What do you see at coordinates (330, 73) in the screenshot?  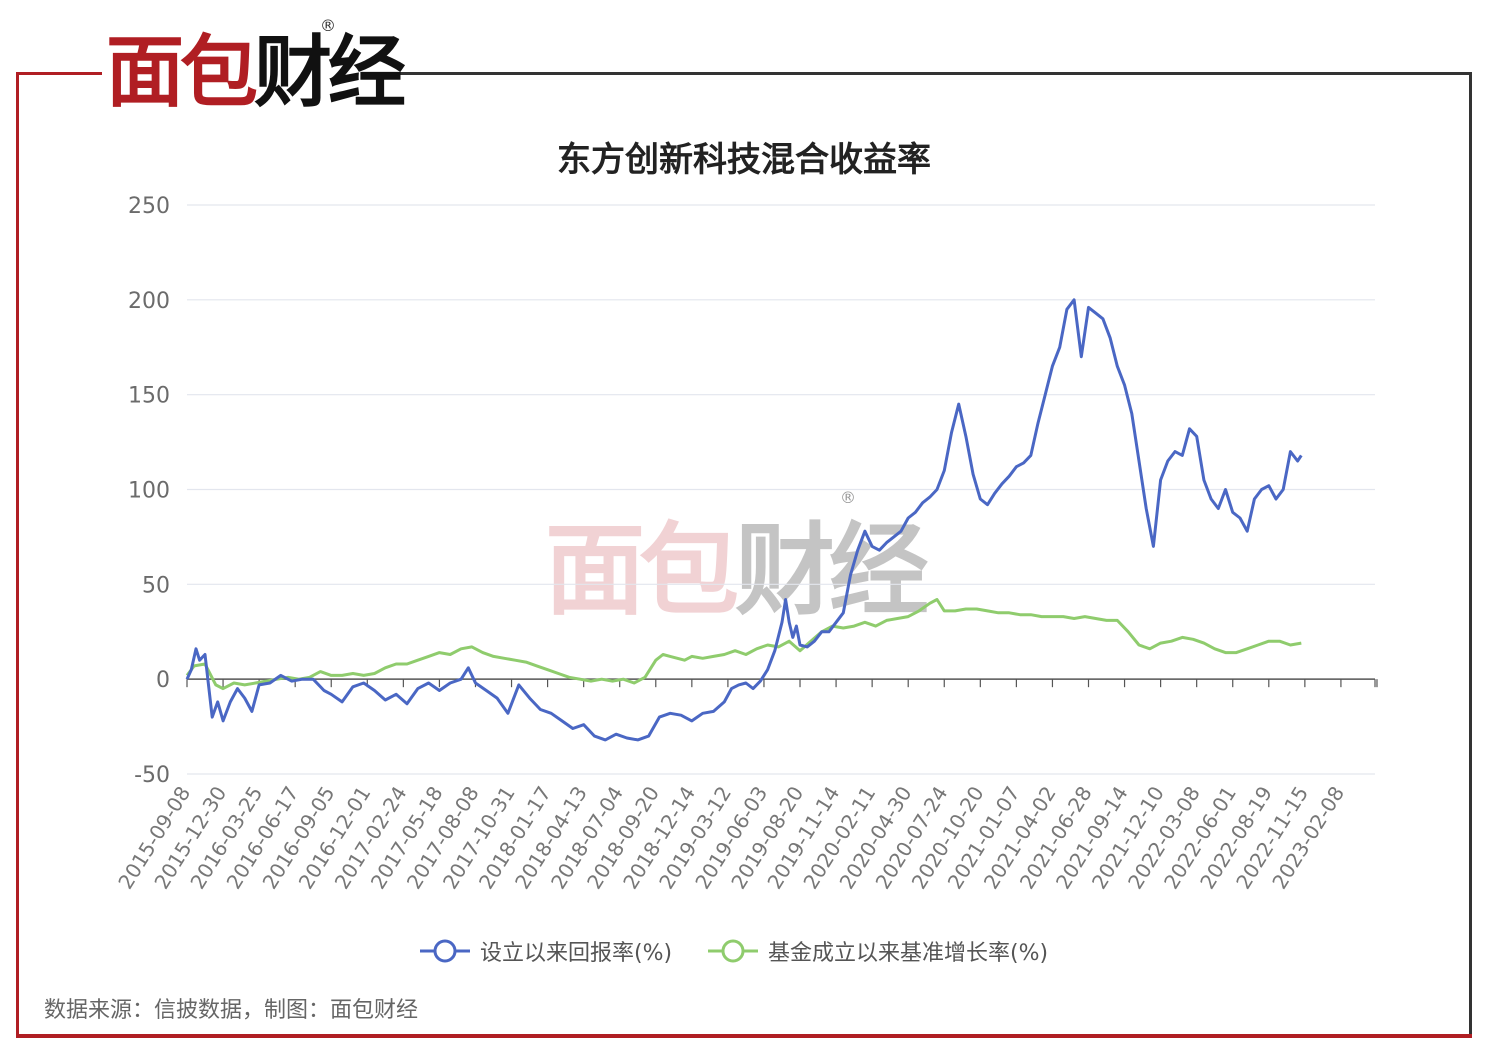 I see `logo-part-black: 财经` at bounding box center [330, 73].